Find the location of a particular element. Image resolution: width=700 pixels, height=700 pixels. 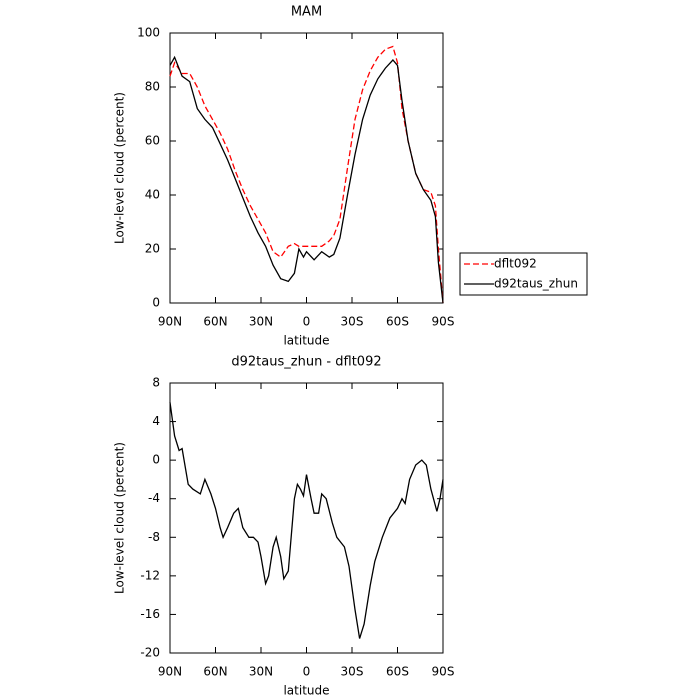

y-tick-label: 60 is located at coordinates (152, 141).